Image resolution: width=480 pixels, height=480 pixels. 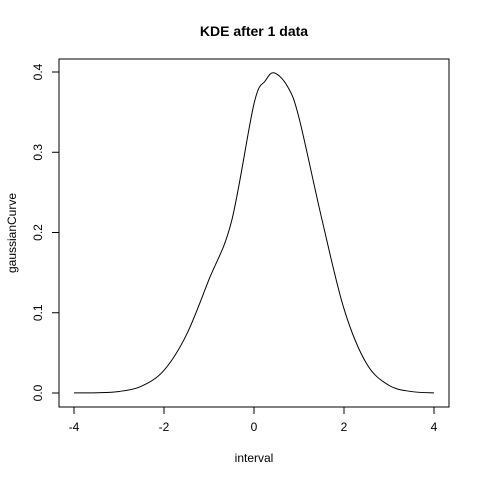 What do you see at coordinates (12, 233) in the screenshot?
I see `y-axis-label: gaussianCurve` at bounding box center [12, 233].